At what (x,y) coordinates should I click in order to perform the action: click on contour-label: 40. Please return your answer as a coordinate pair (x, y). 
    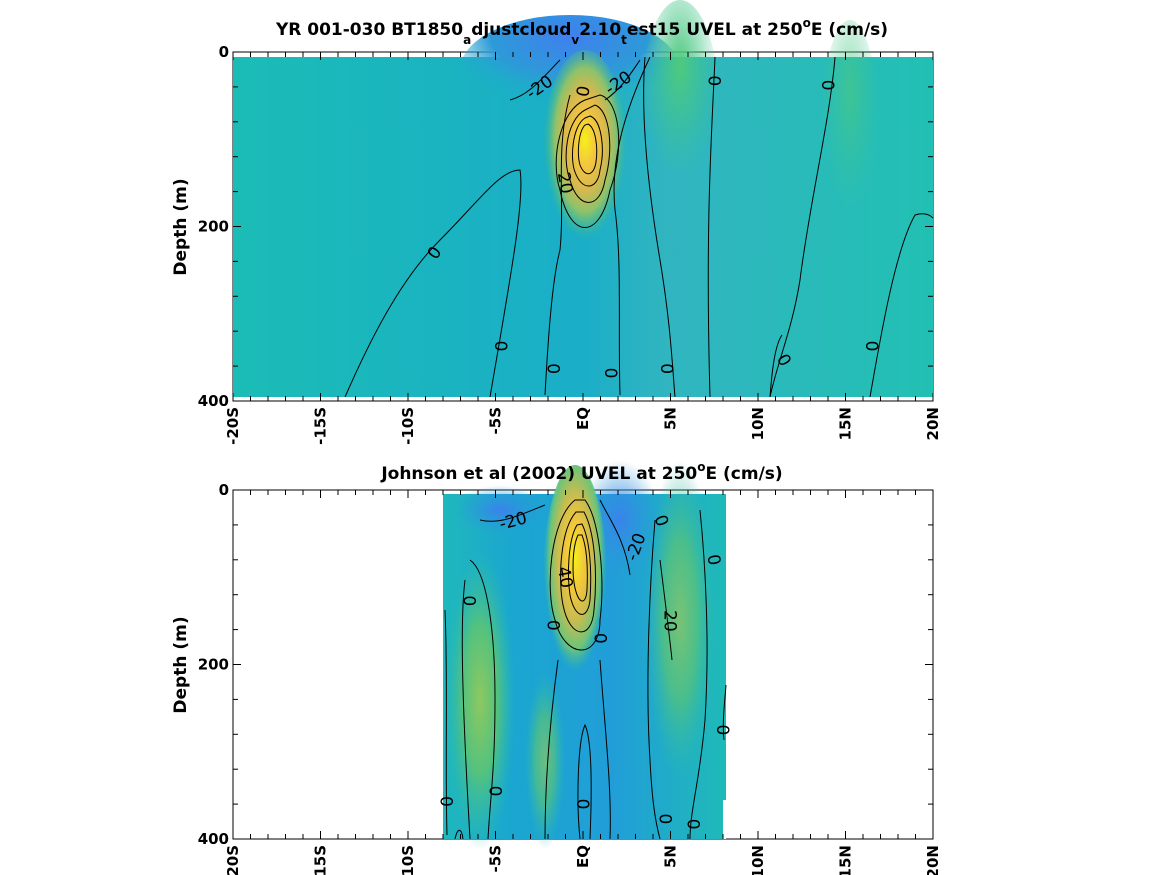
    Looking at the image, I should click on (564, 577).